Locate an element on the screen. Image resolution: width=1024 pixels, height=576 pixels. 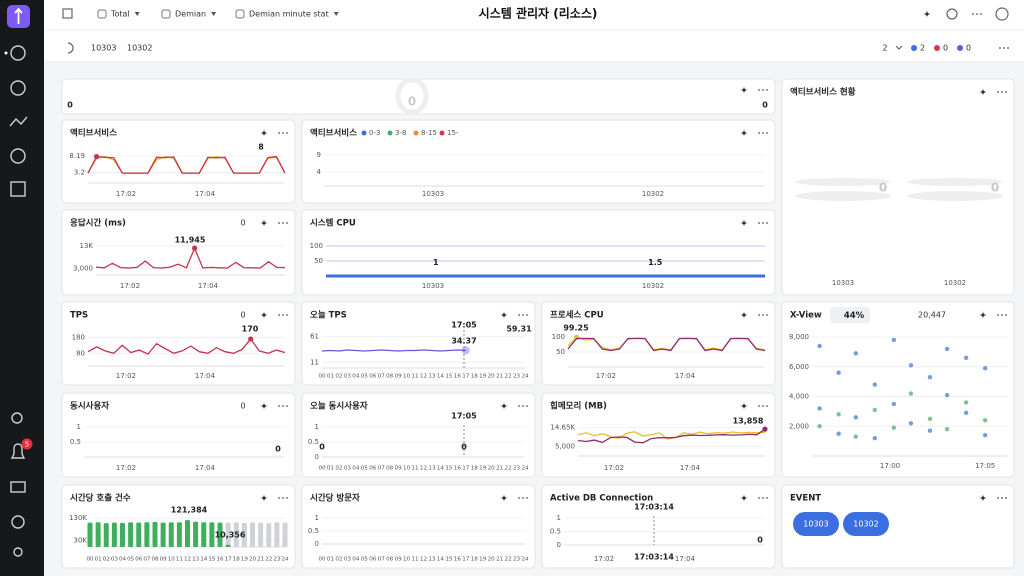
breadcrumb: Demian is located at coordinates (190, 14).